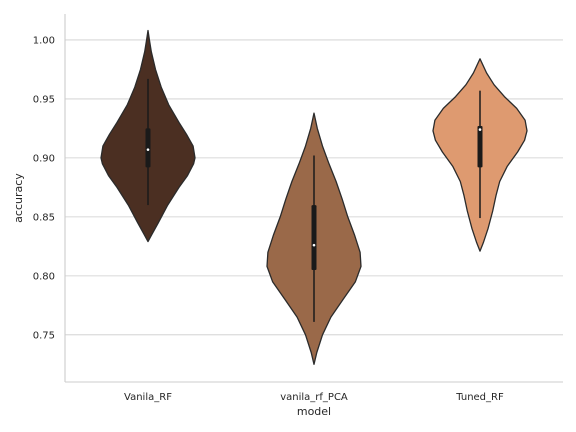 The image size is (576, 432). Describe the element at coordinates (479, 397) in the screenshot. I see `x-tick-label: Tuned_RF` at that location.